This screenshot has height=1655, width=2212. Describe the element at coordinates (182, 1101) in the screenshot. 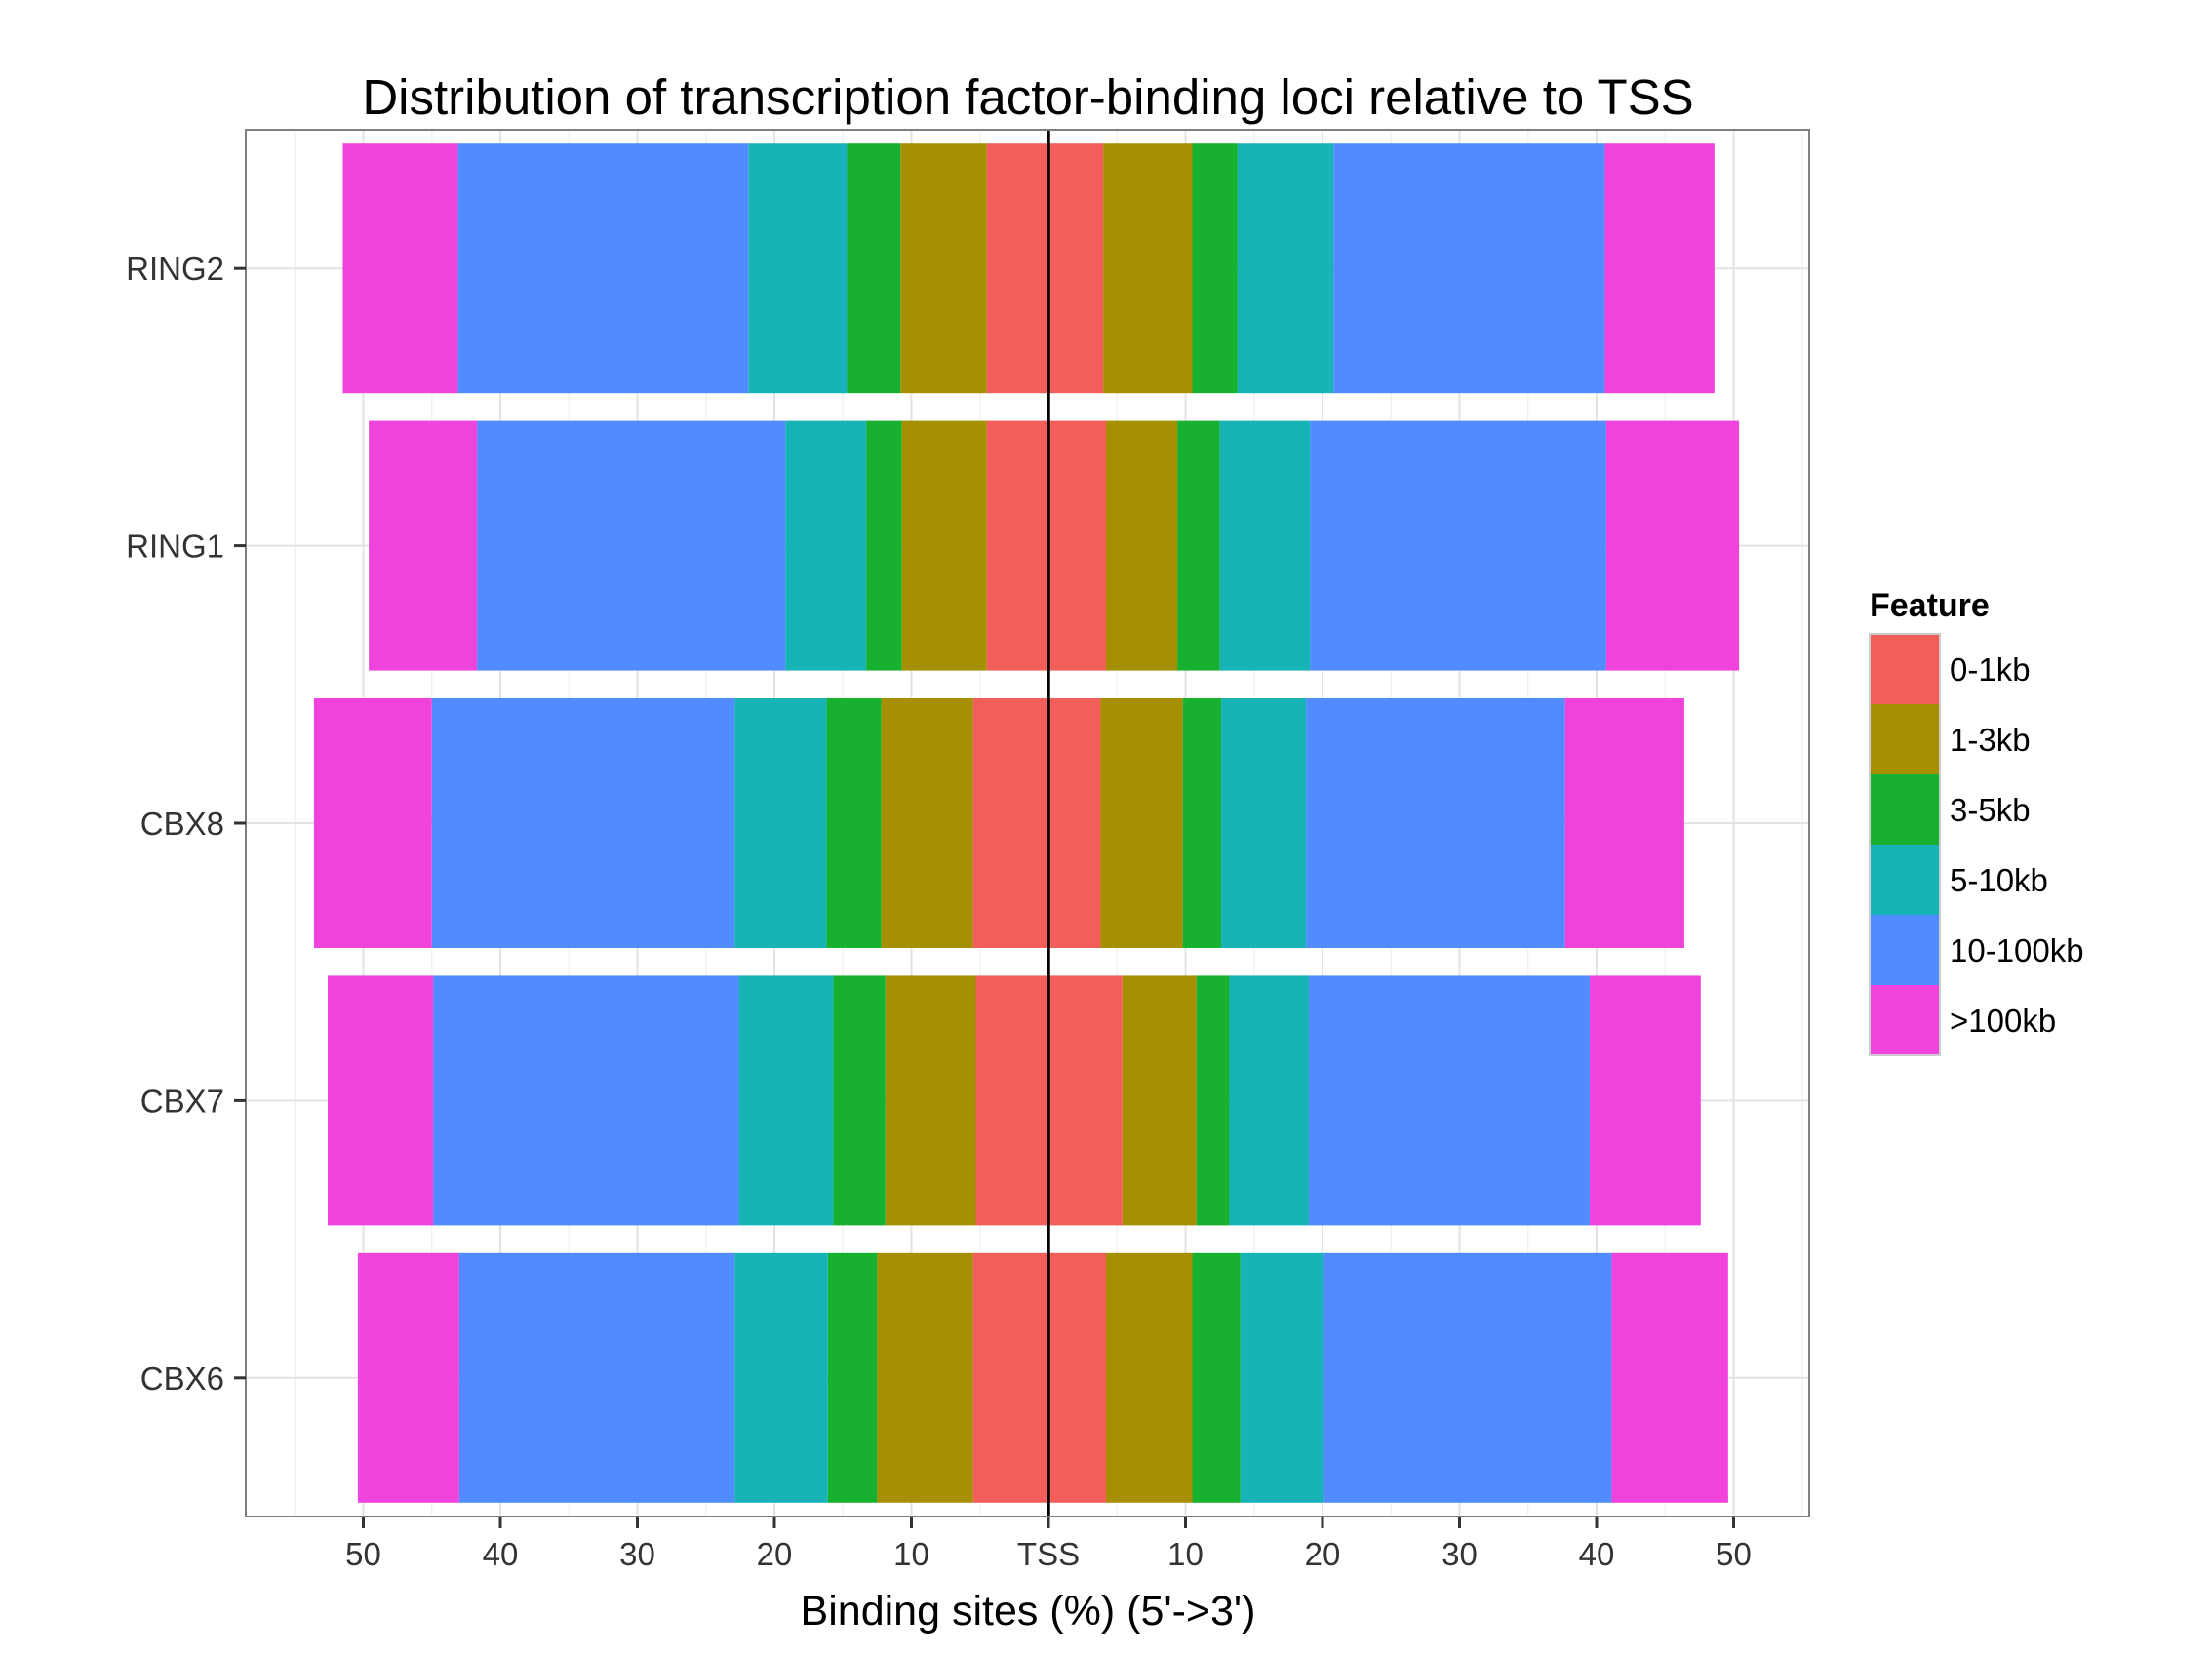

I see `y-tick-label: CBX7` at that location.